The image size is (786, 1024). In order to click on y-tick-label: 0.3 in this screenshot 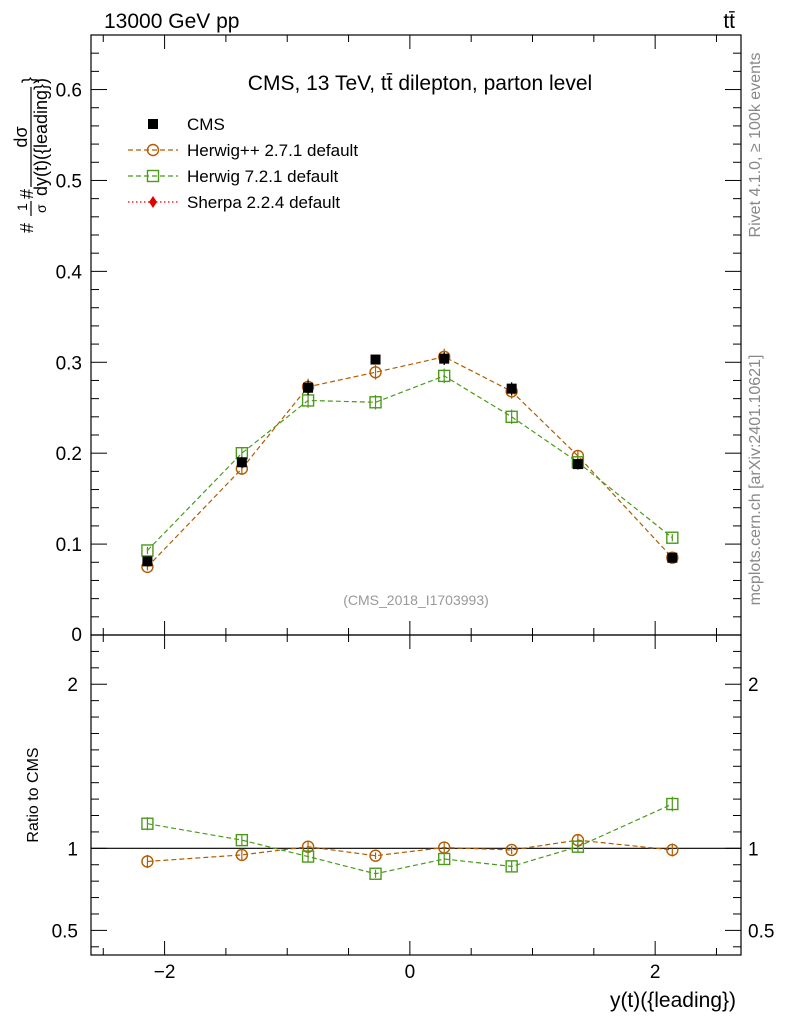, I will do `click(69, 363)`.